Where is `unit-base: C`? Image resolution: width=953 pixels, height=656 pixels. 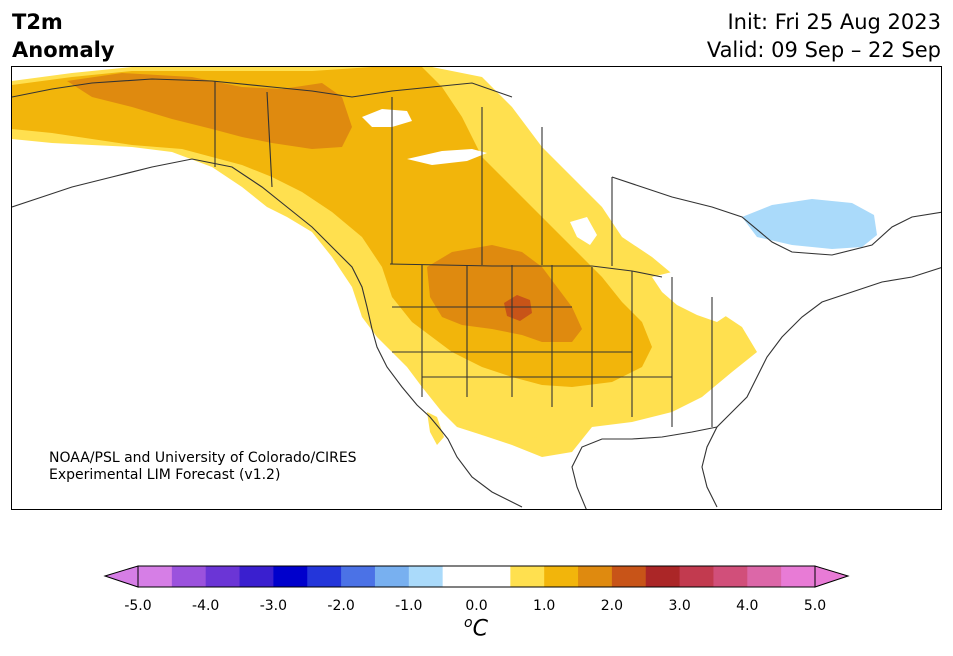 unit-base: C is located at coordinates (480, 629).